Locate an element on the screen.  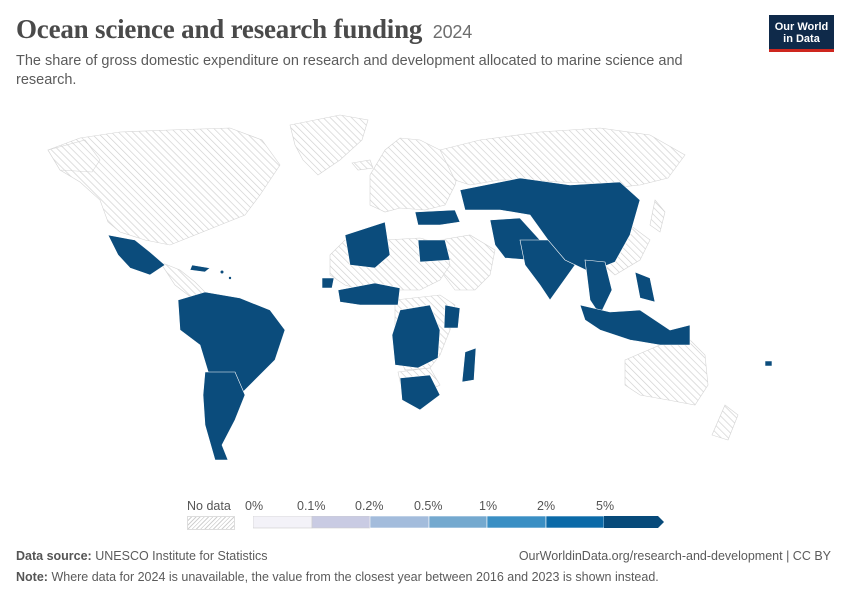
region-greenland is located at coordinates (329, 145).